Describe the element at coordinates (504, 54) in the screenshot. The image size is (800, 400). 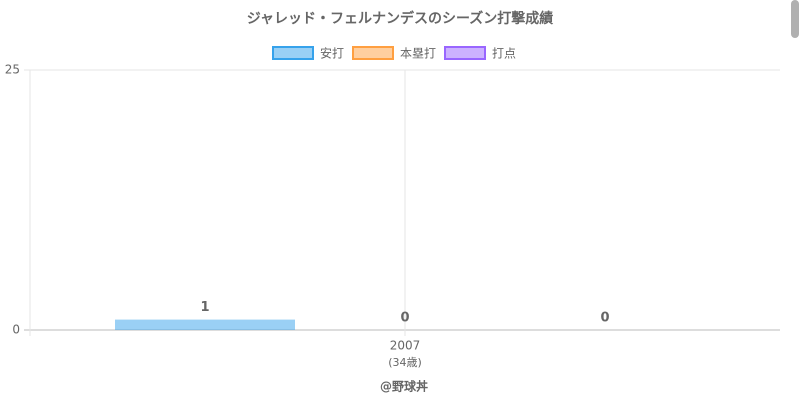
I see `legend-label: 打点` at that location.